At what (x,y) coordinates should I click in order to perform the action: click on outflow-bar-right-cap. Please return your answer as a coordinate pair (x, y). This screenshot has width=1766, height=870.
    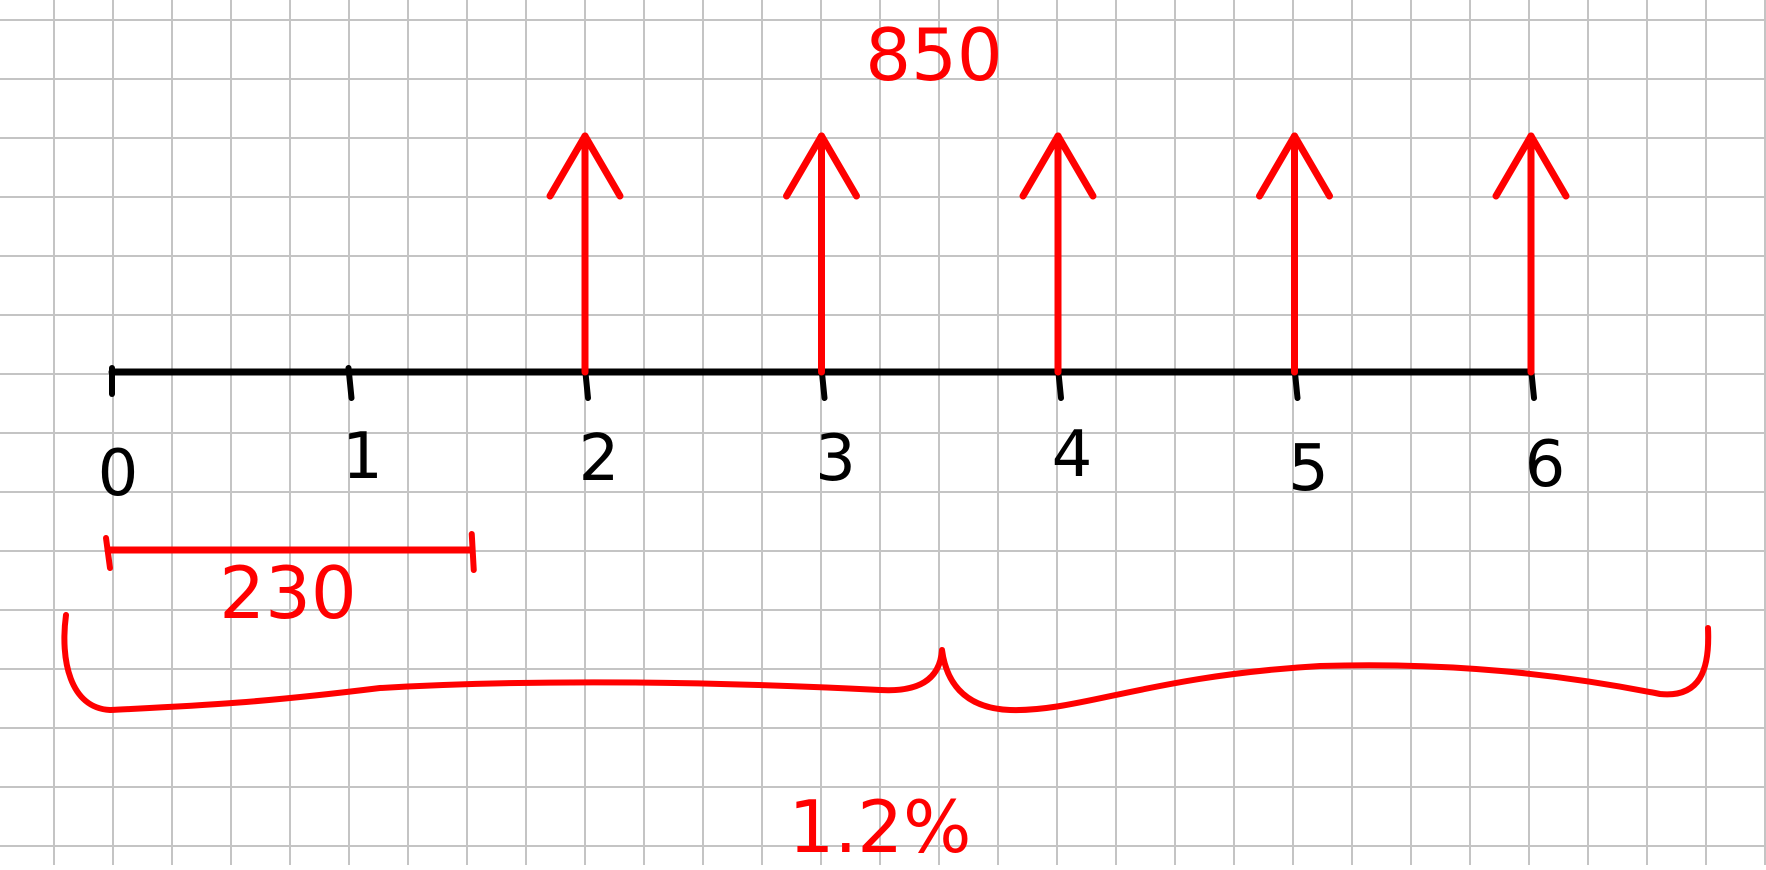
    Looking at the image, I should click on (472, 552).